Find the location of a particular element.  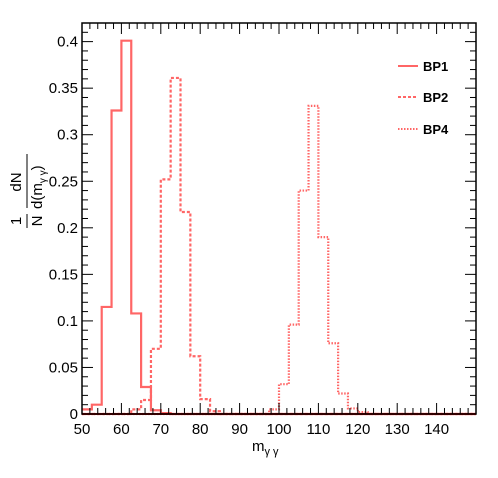

legend: BP1 BP2 BP4 is located at coordinates (423, 98).